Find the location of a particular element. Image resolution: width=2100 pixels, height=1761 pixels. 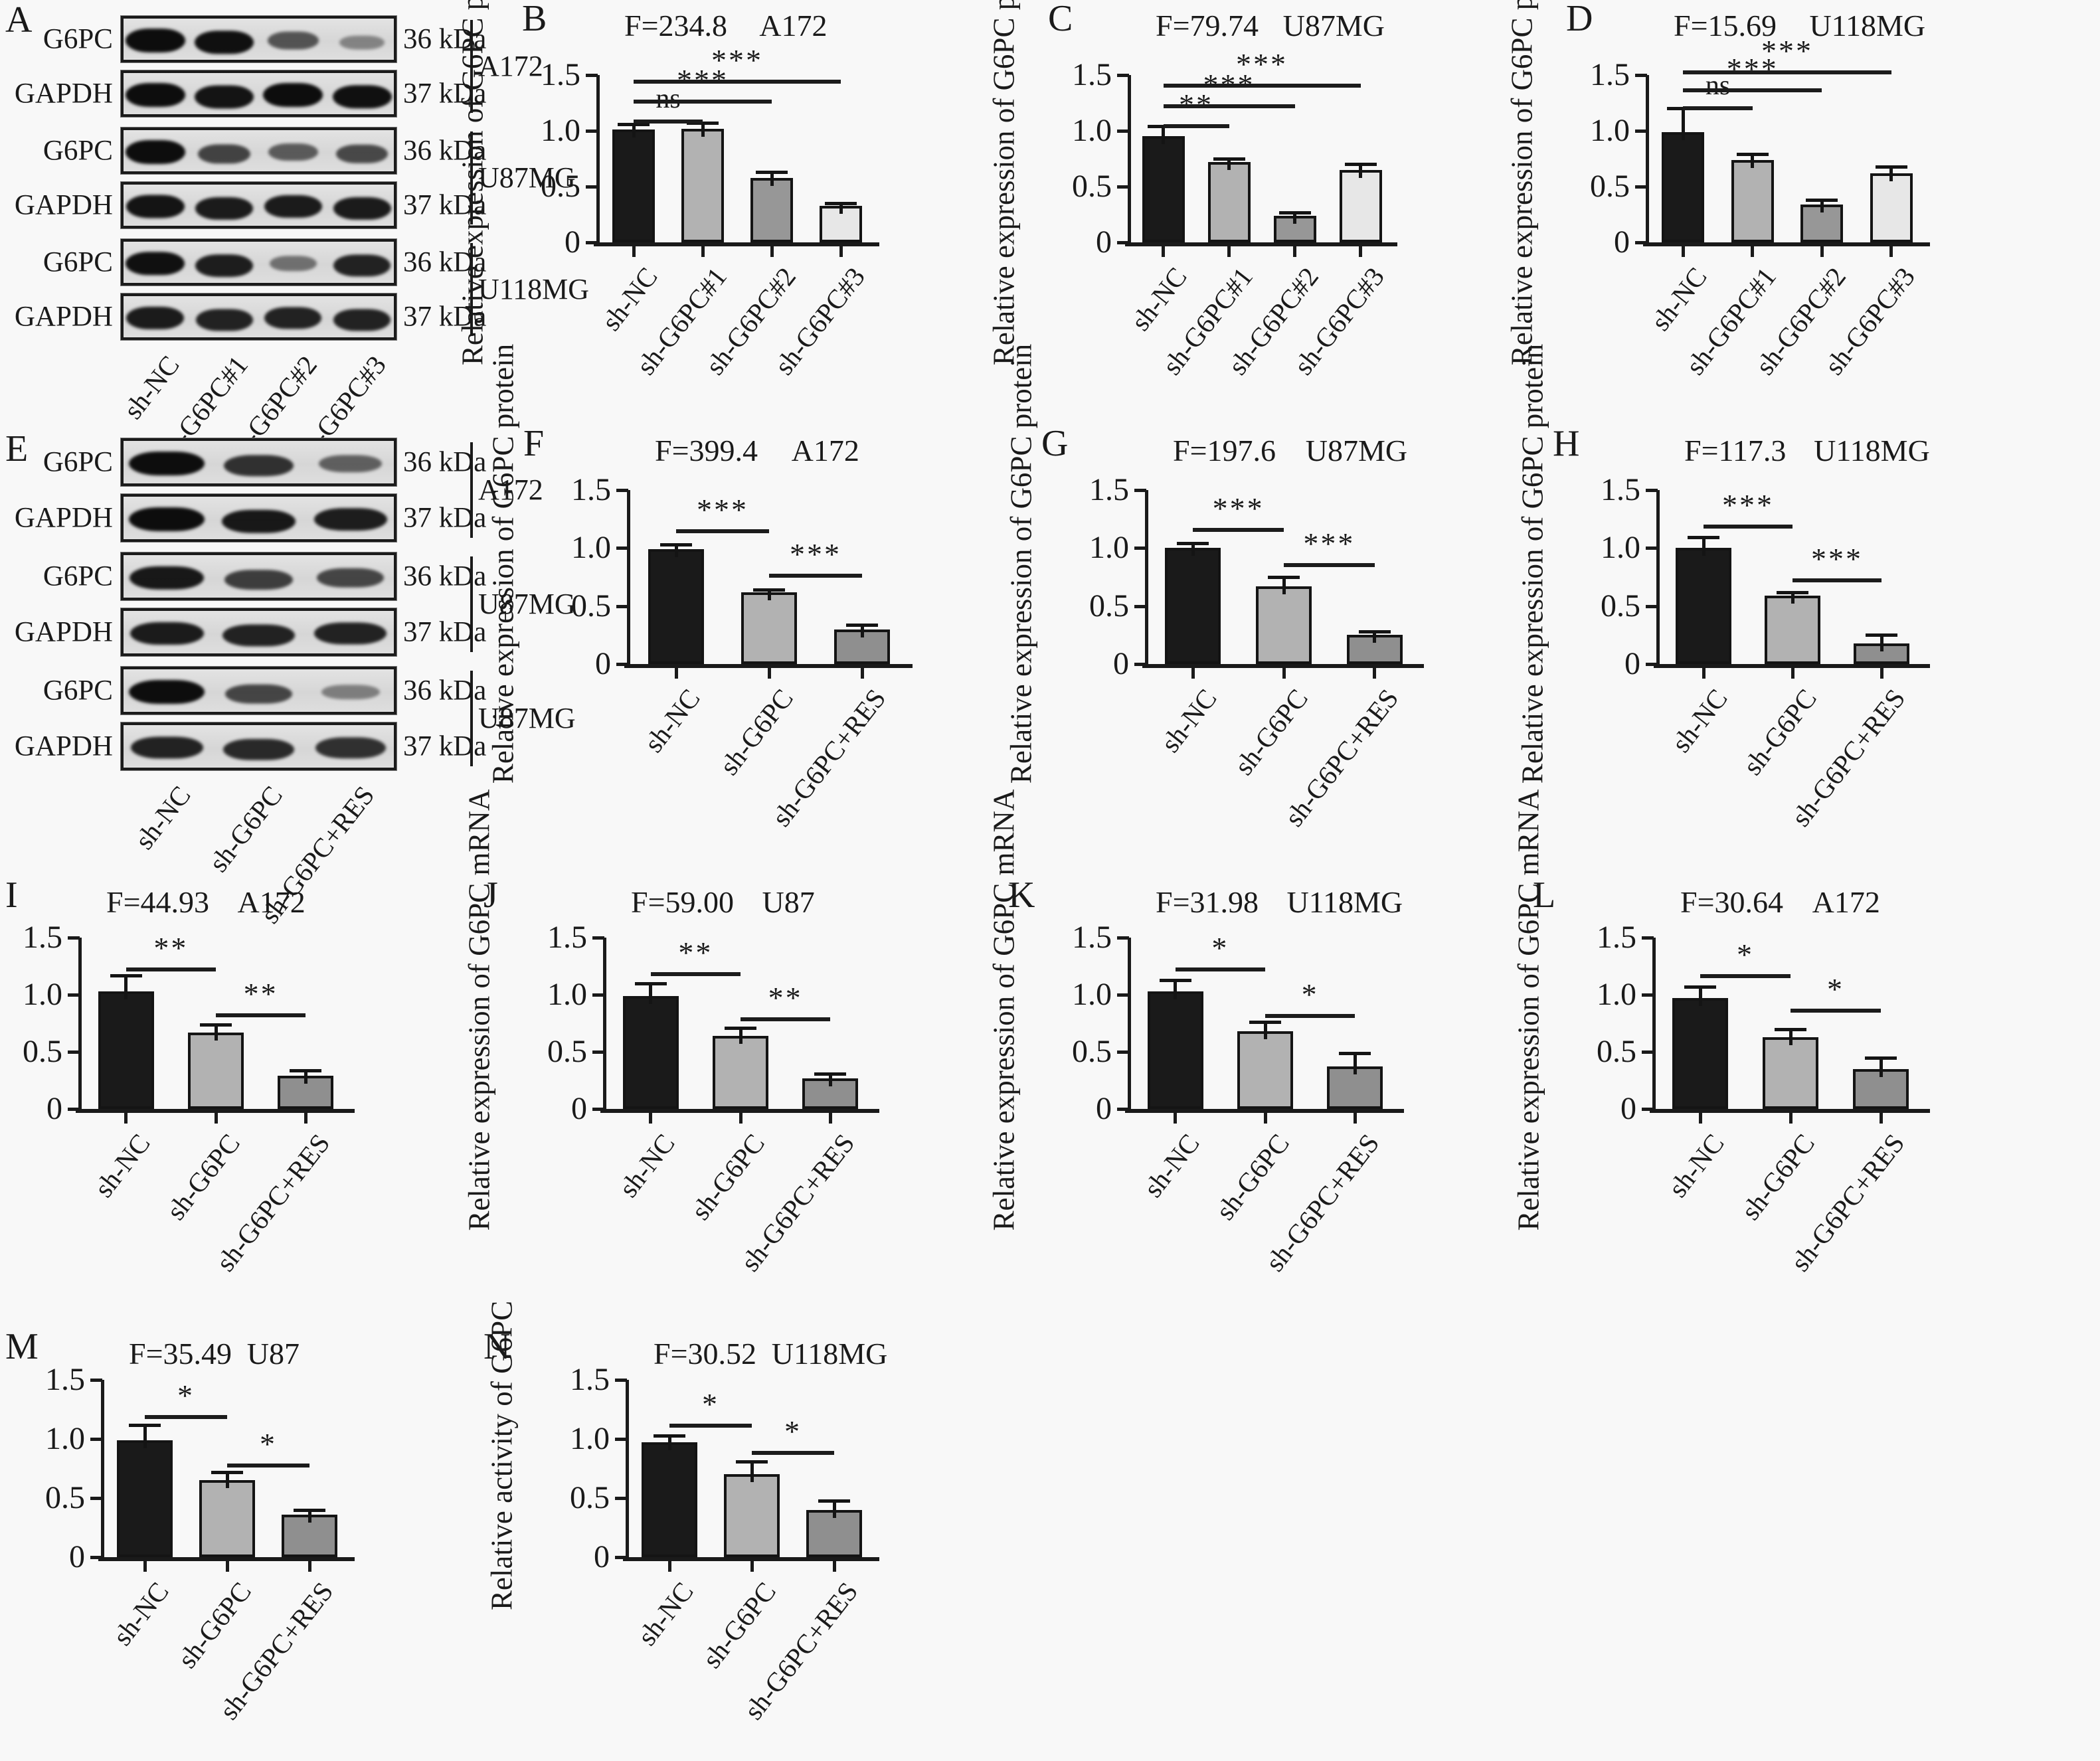

molecular-weight-label: 37 kDa is located at coordinates (445, 746).